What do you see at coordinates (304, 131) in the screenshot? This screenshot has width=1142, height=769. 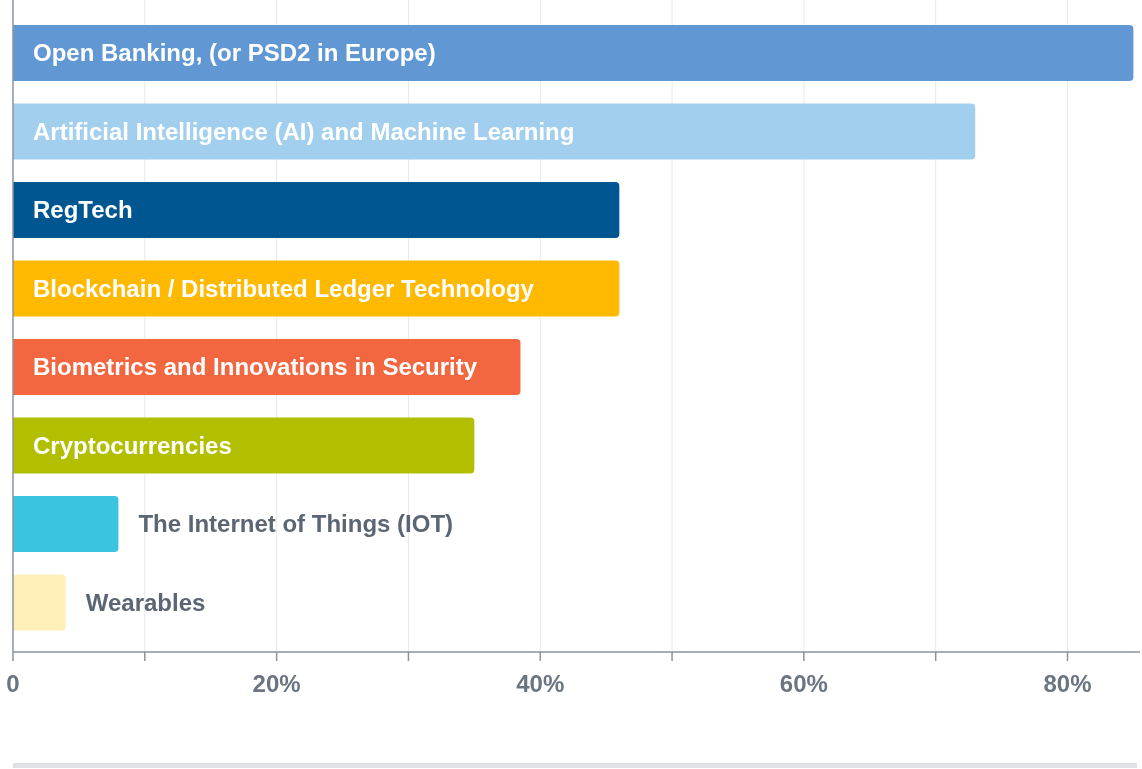 I see `y-tick-label: Artificial Intelligence (AI) and Machine Learning` at bounding box center [304, 131].